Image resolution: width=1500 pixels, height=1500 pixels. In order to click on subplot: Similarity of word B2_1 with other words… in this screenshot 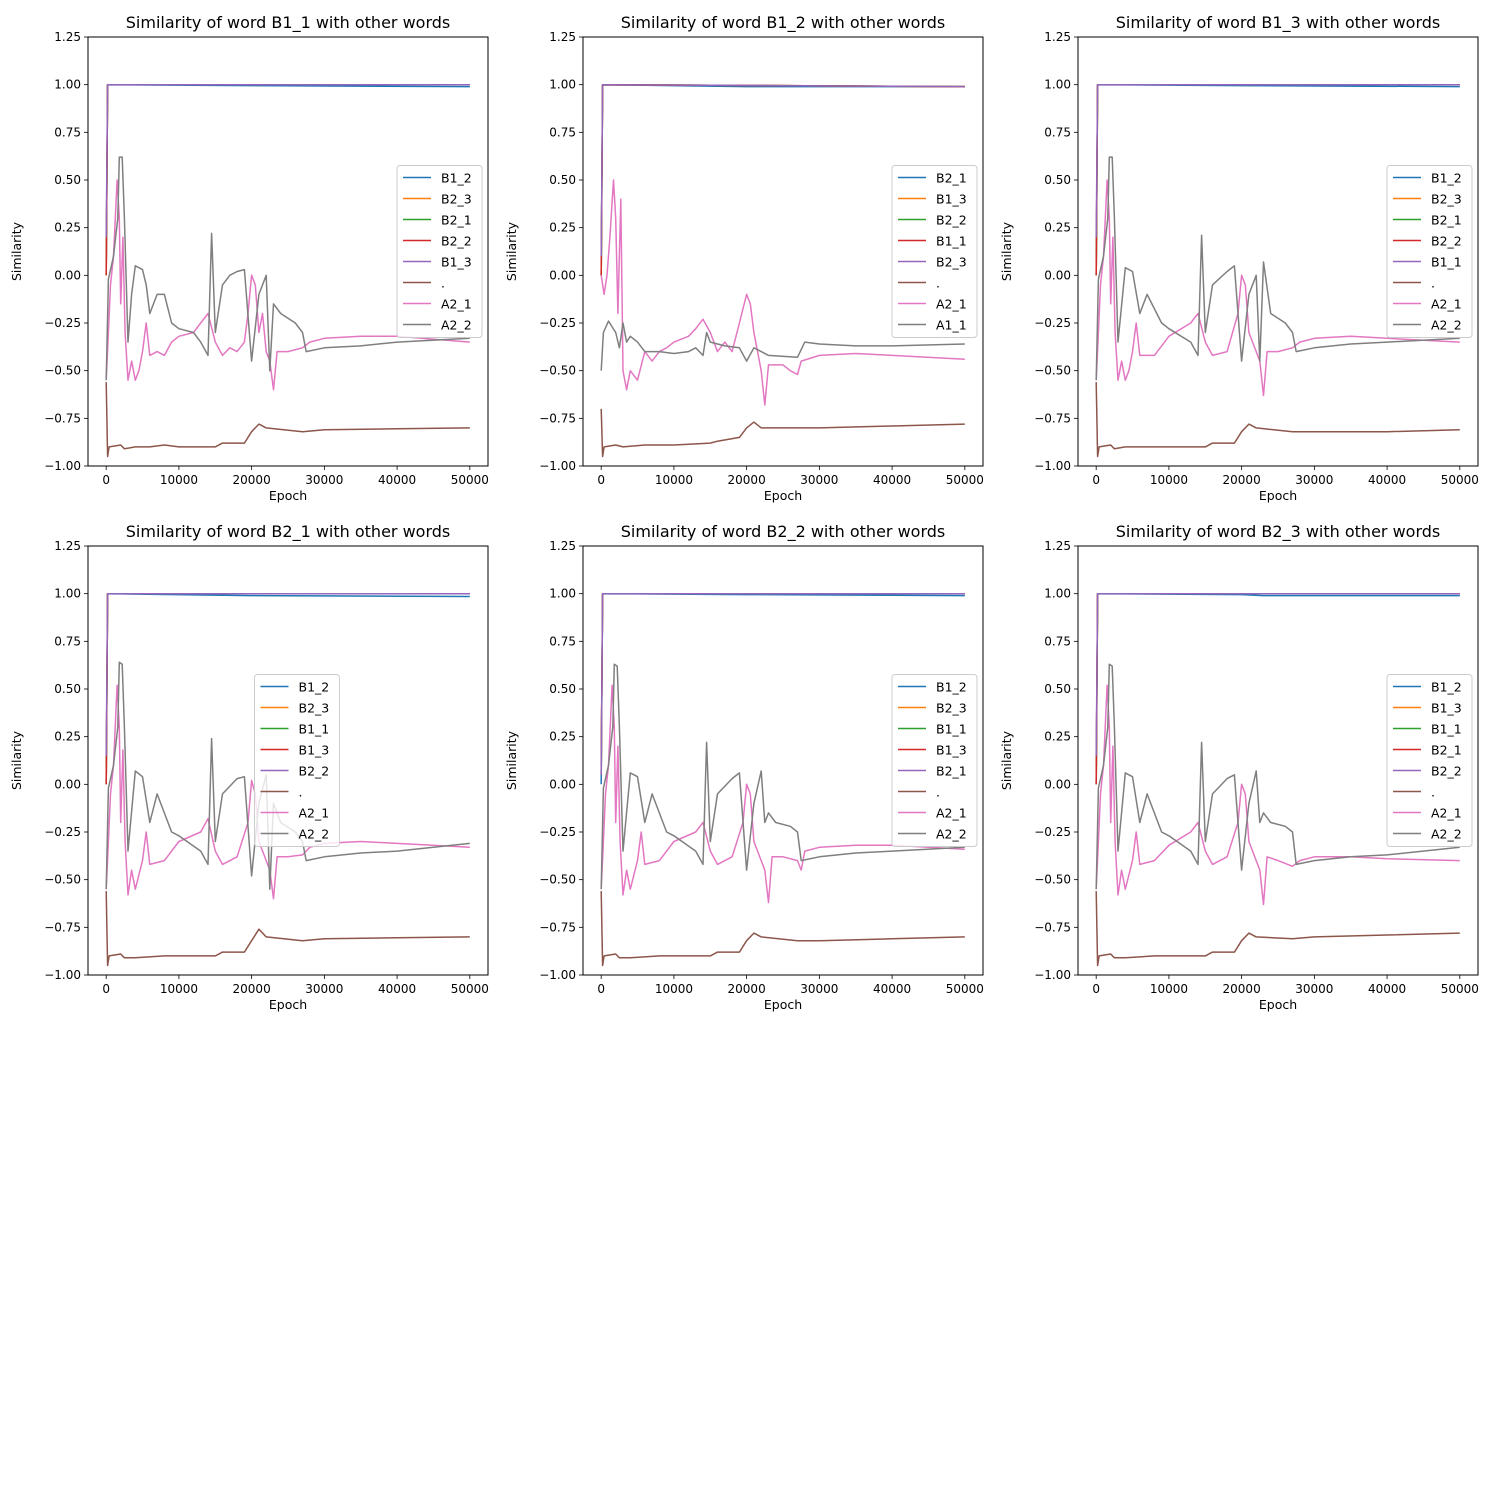, I will do `click(249, 767)`.